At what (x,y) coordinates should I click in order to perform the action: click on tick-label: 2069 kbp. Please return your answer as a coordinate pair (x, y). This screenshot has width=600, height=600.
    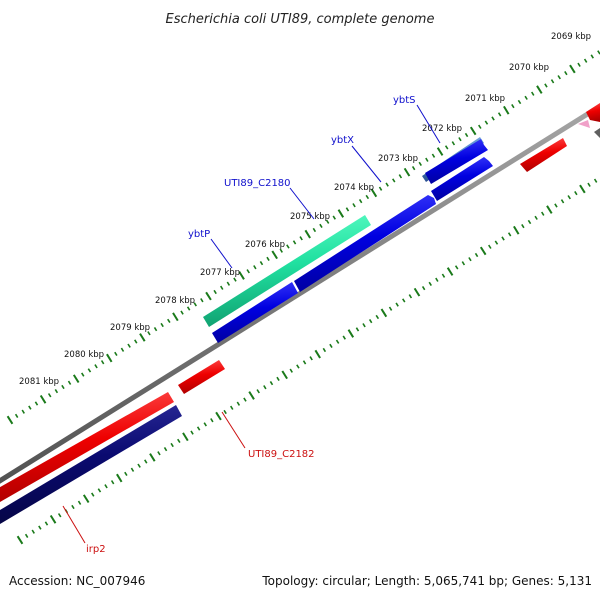
    Looking at the image, I should click on (571, 37).